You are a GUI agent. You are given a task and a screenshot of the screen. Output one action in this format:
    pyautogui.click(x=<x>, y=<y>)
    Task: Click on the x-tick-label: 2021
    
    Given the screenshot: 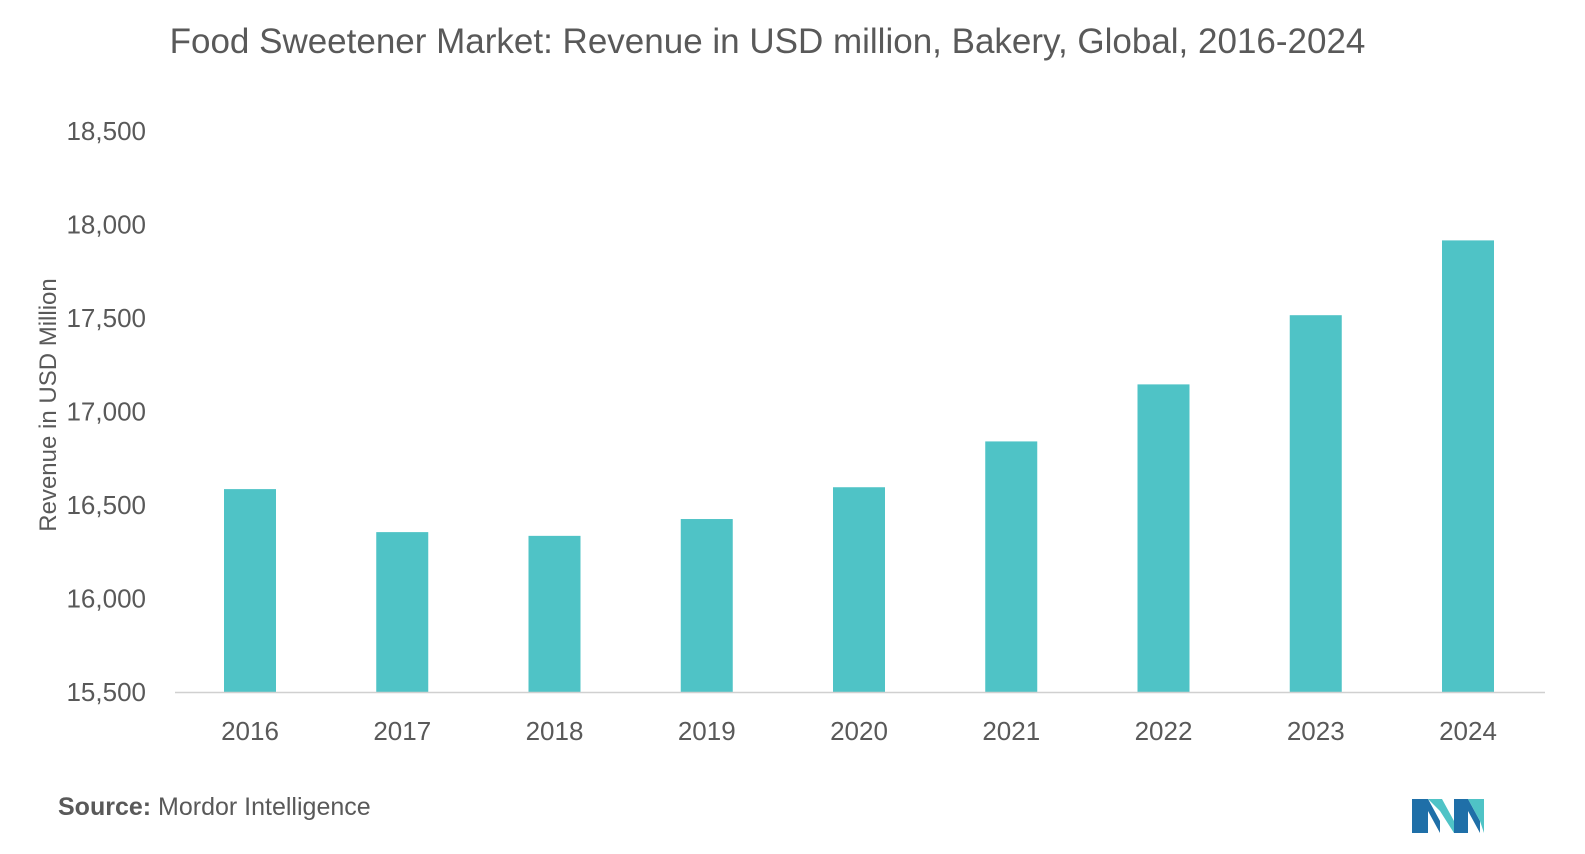 What is the action you would take?
    pyautogui.click(x=1011, y=731)
    